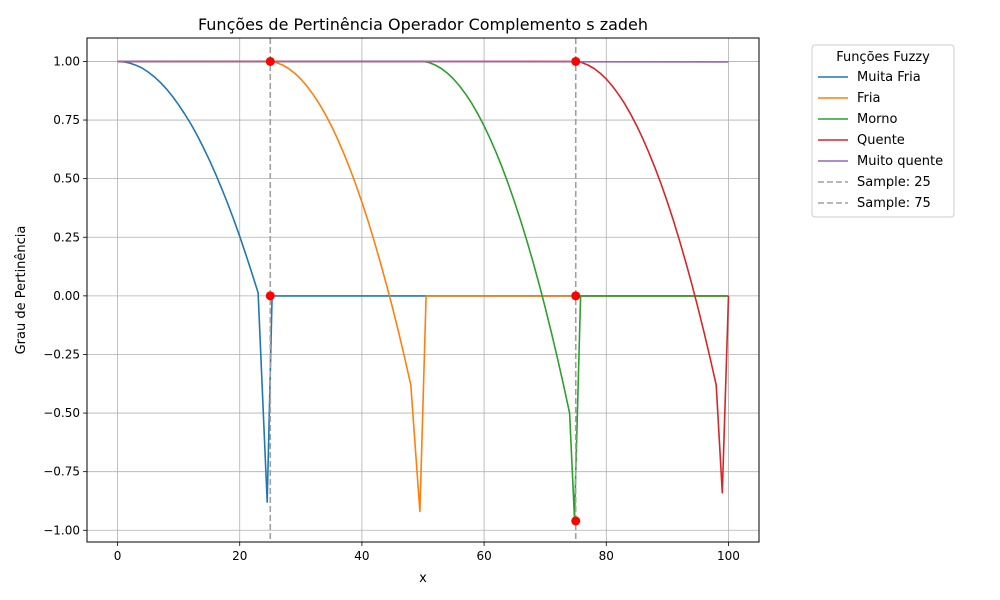 The image size is (1000, 600). I want to click on y-tick-label: −1.00, so click(61, 530).